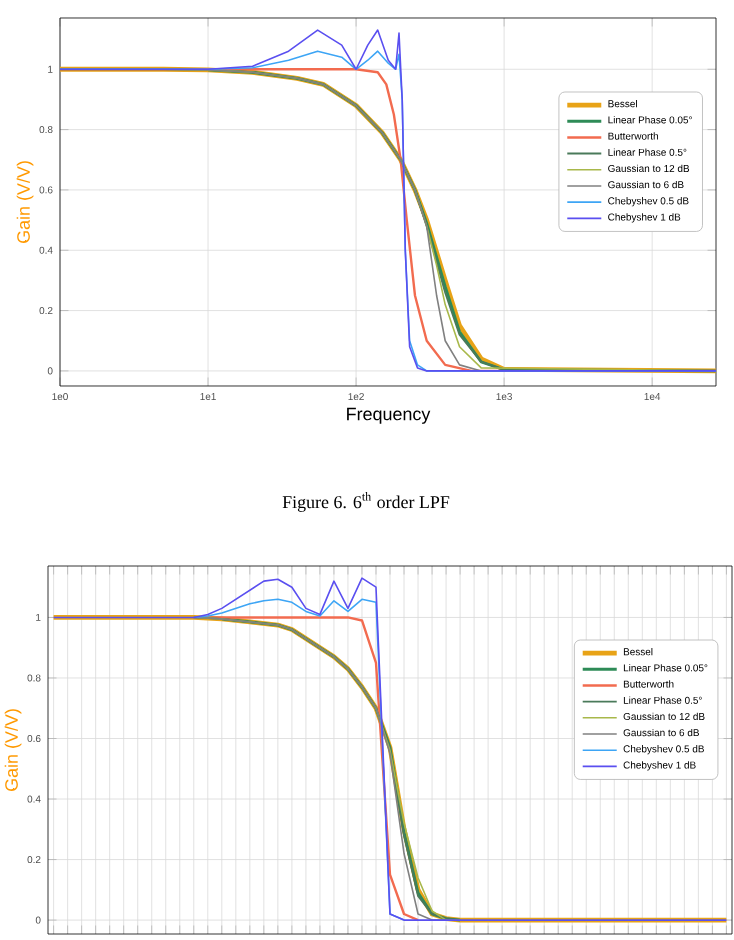 The height and width of the screenshot is (940, 734). What do you see at coordinates (366, 502) in the screenshot?
I see `caption: Figure 6. 6$^{th}$ order LPF` at bounding box center [366, 502].